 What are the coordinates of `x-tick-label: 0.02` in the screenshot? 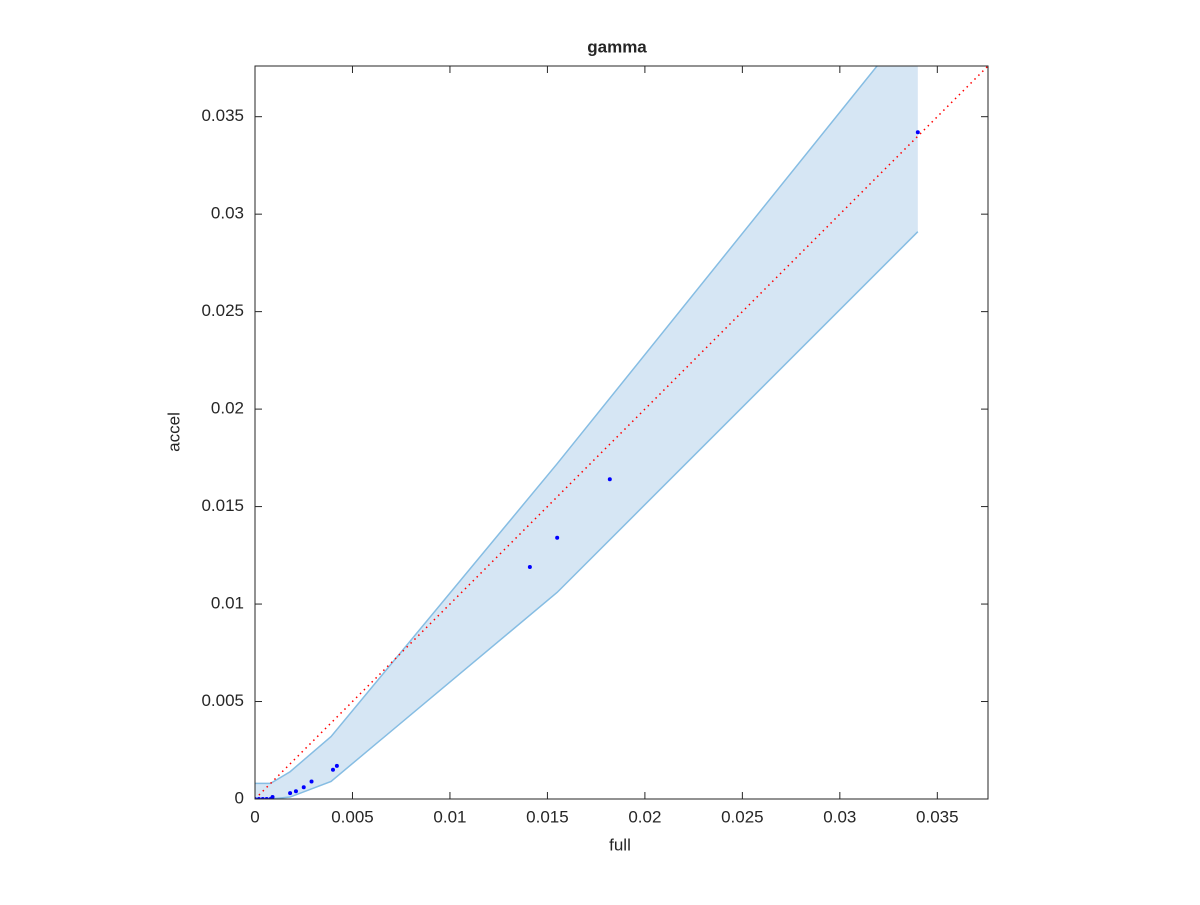 It's located at (644, 816).